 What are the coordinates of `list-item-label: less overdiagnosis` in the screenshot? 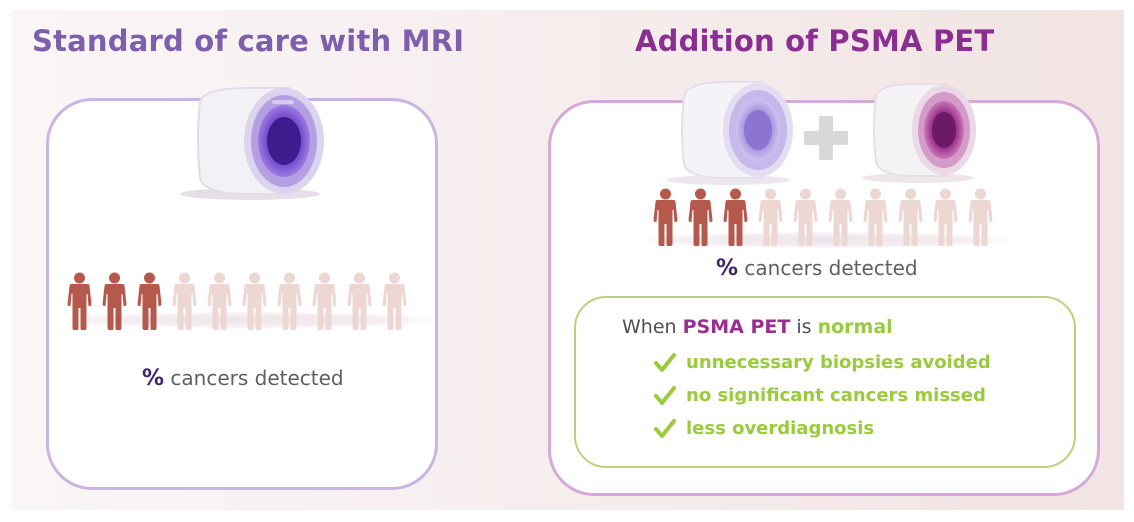 It's located at (780, 428).